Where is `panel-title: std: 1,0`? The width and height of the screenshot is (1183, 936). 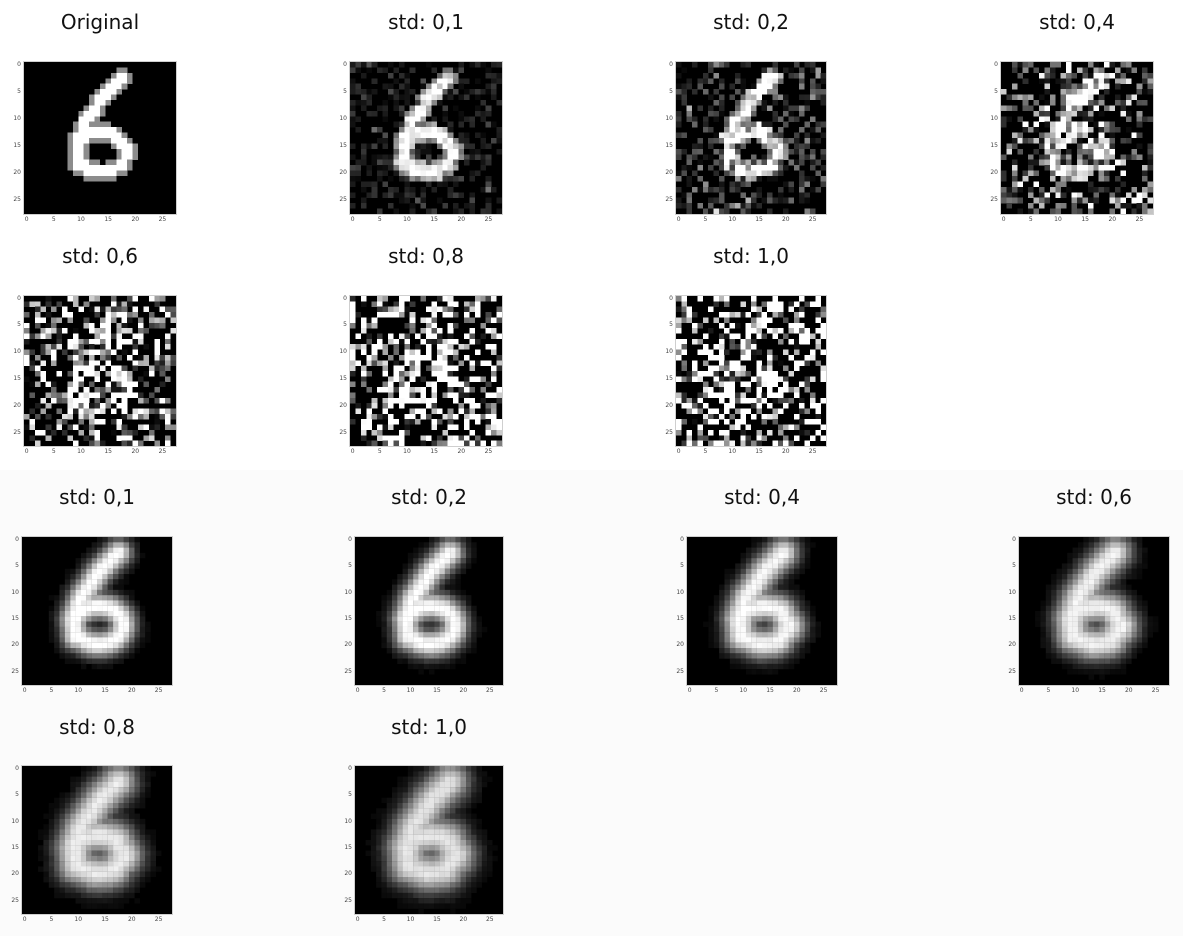 panel-title: std: 1,0 is located at coordinates (429, 727).